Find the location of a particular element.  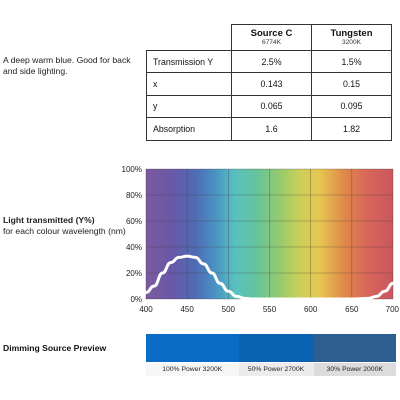

table-row: y 0.065 0.095 is located at coordinates (269, 106).